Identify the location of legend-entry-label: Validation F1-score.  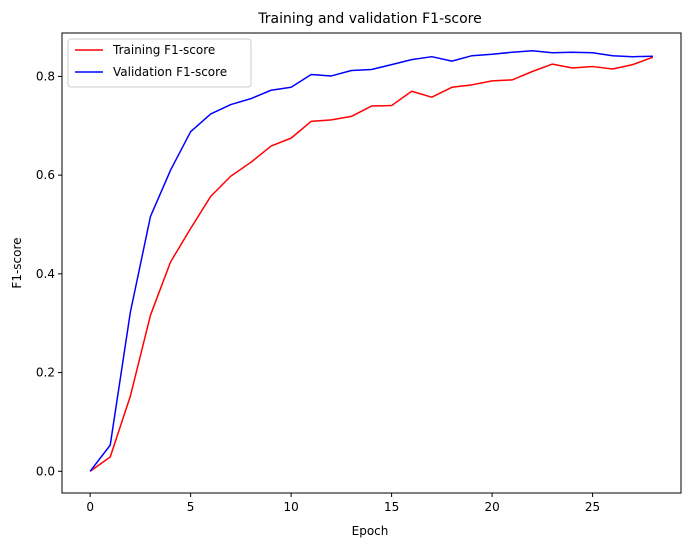
(170, 72).